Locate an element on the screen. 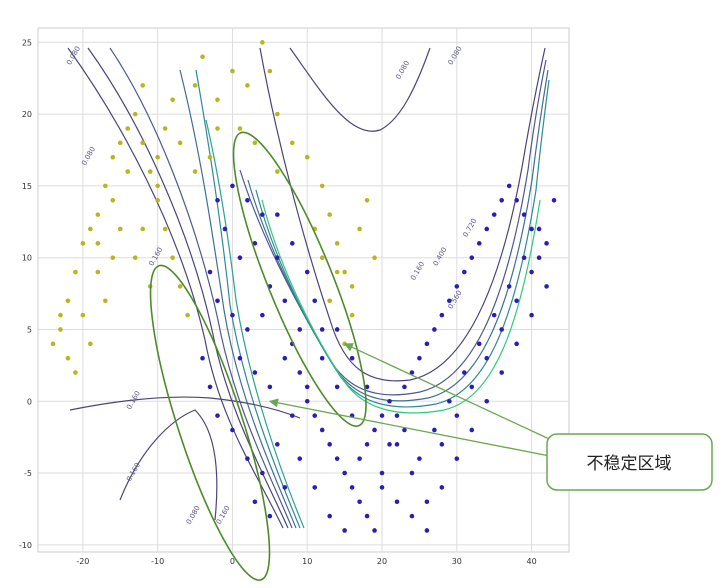 This screenshot has height=588, width=727. x-tick-label: 0 is located at coordinates (232, 561).